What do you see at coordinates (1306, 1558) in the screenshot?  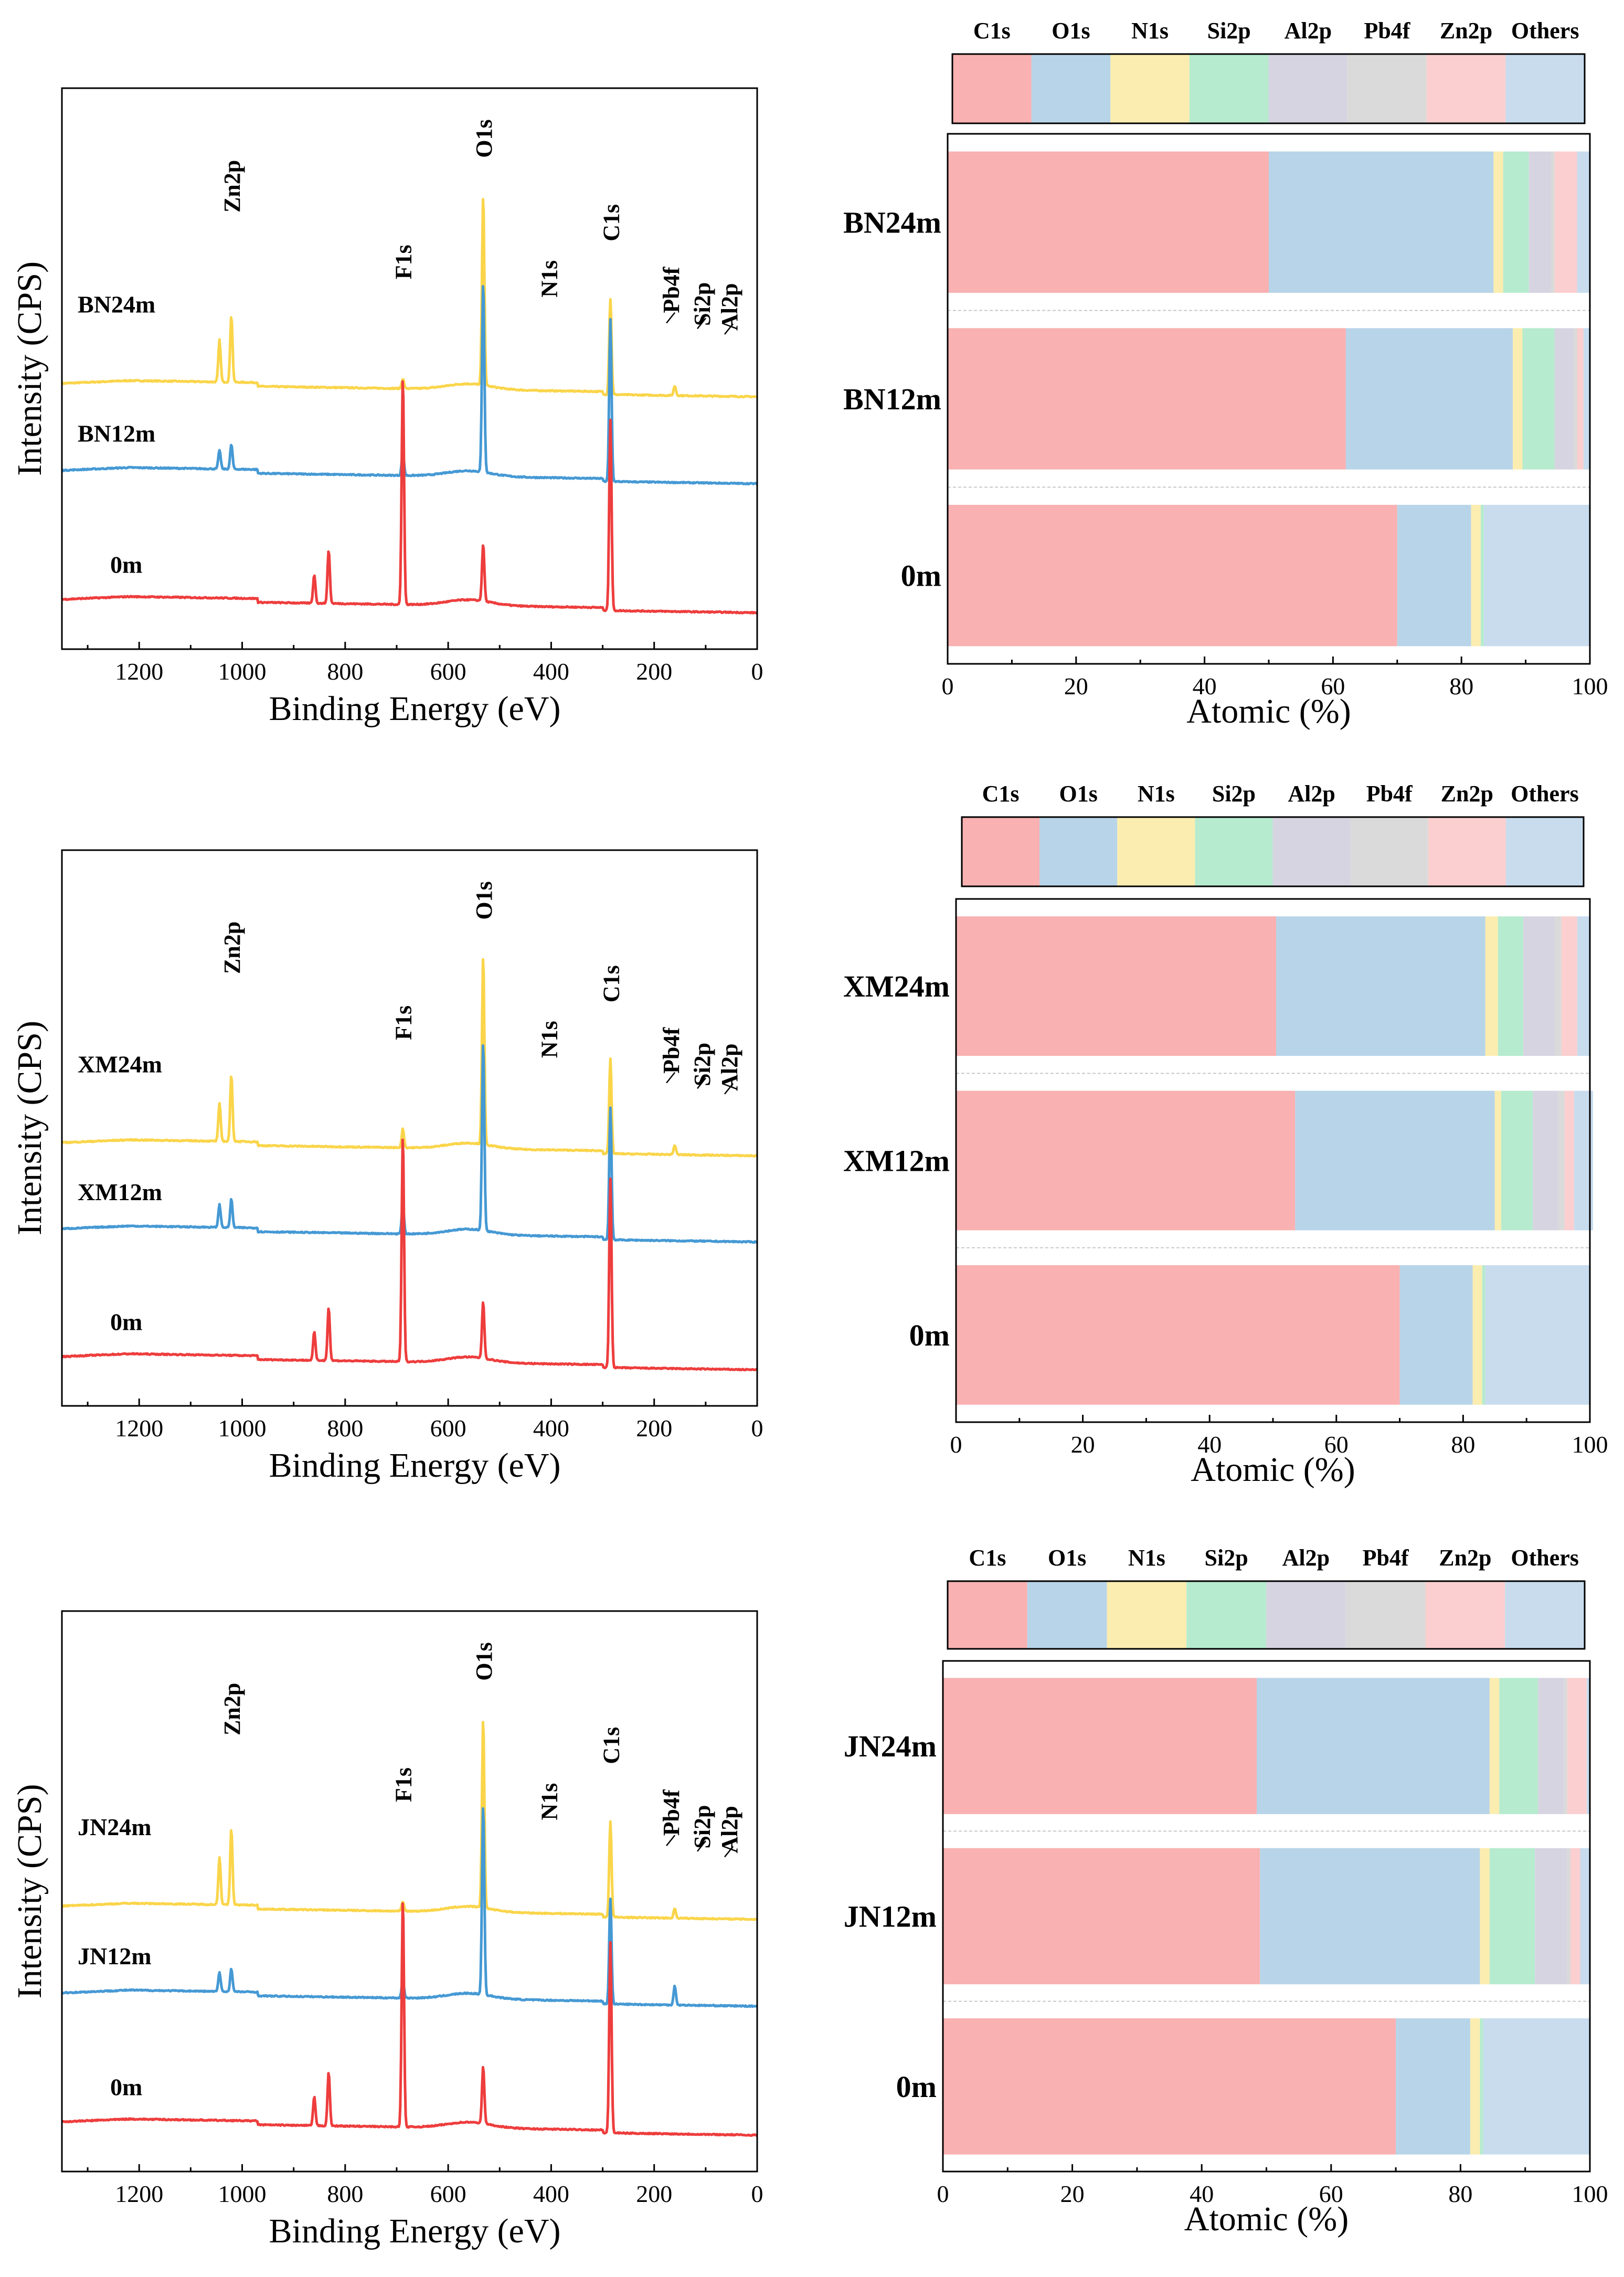 I see `legend-label: Al2p` at bounding box center [1306, 1558].